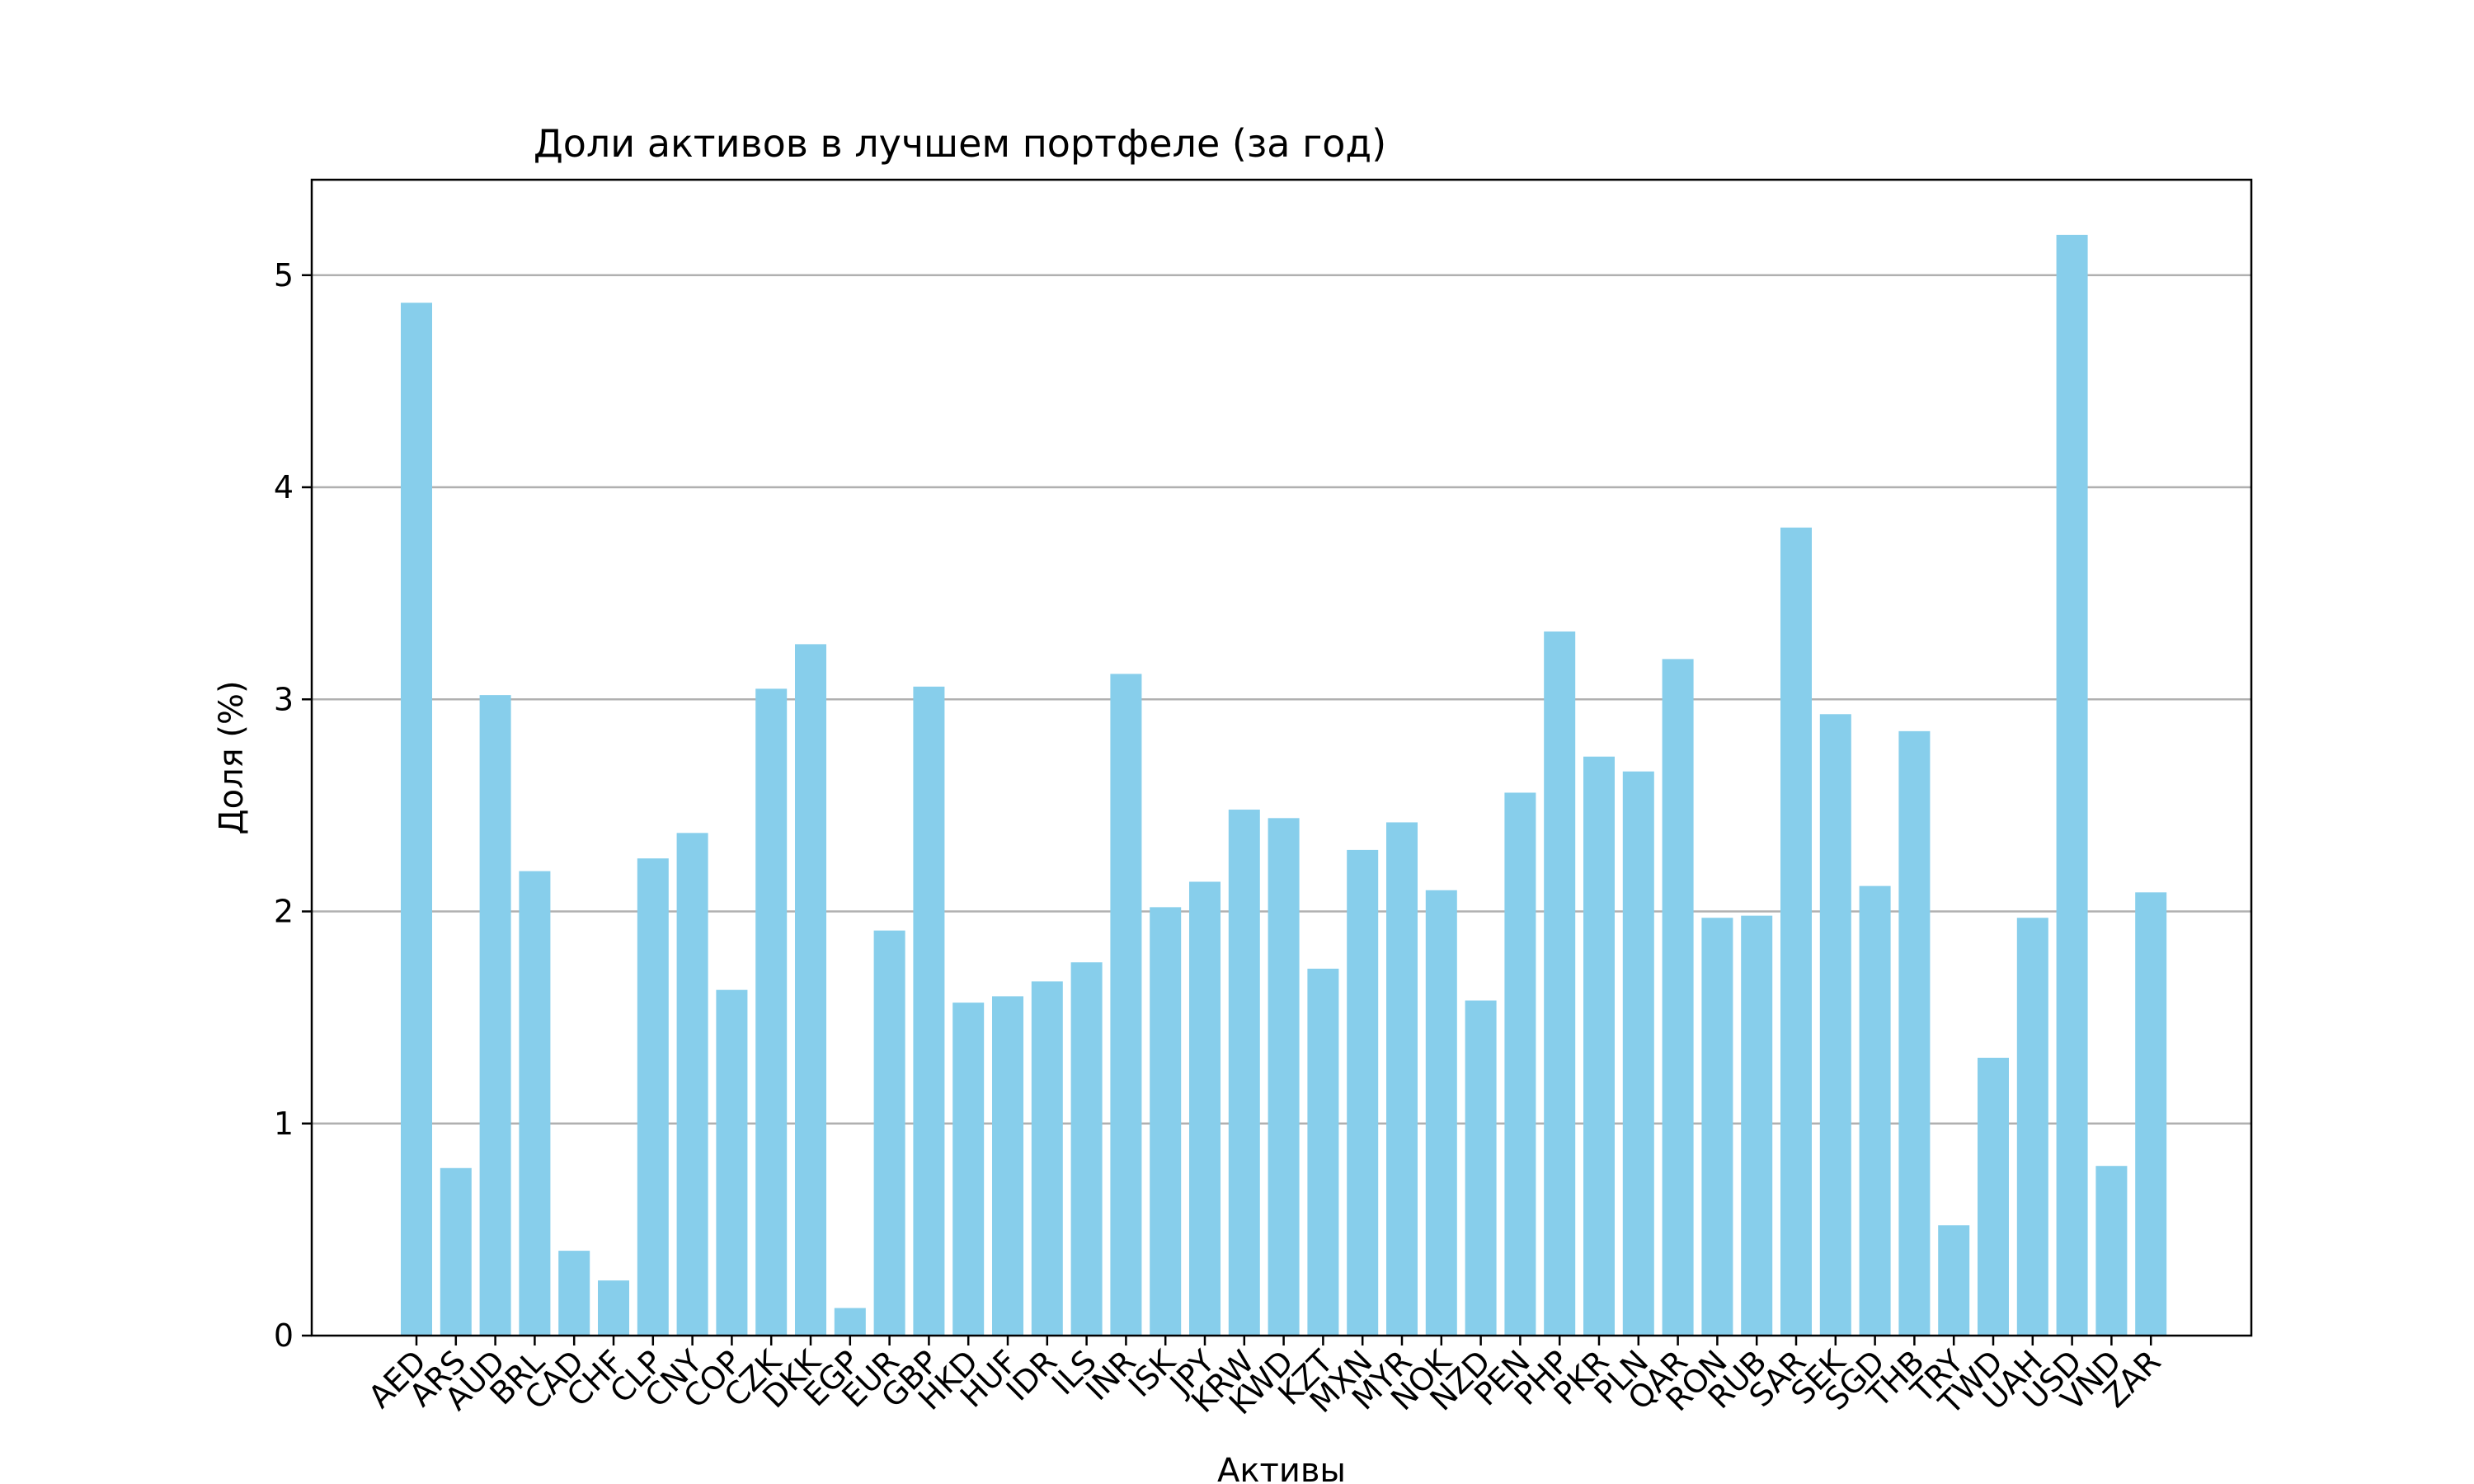 This screenshot has height=1484, width=2474. Describe the element at coordinates (692, 1084) in the screenshot. I see `bar-cny` at that location.